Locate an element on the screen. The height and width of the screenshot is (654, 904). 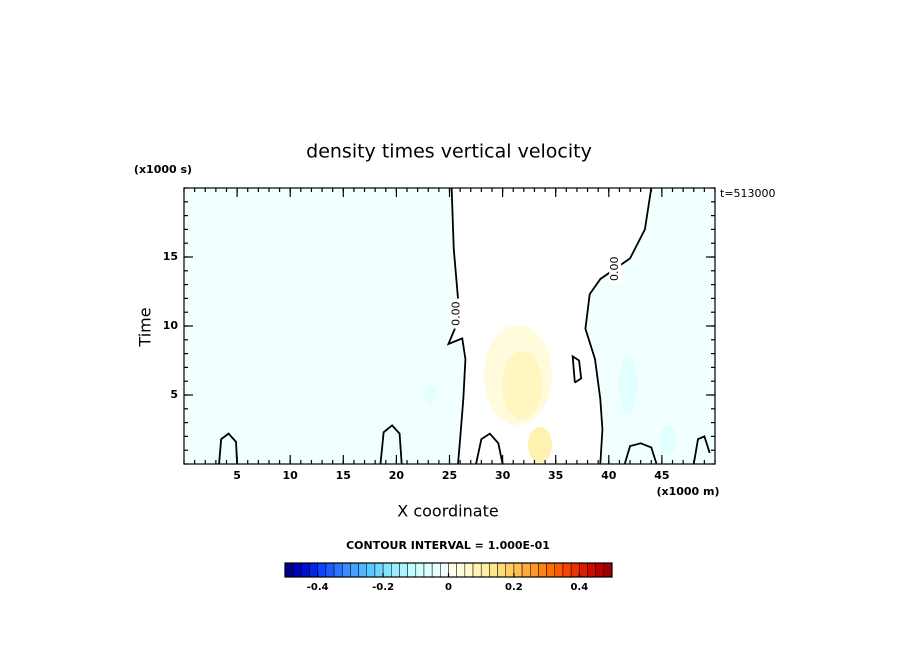
colorbar-tick-label: 0.4 is located at coordinates (579, 587).